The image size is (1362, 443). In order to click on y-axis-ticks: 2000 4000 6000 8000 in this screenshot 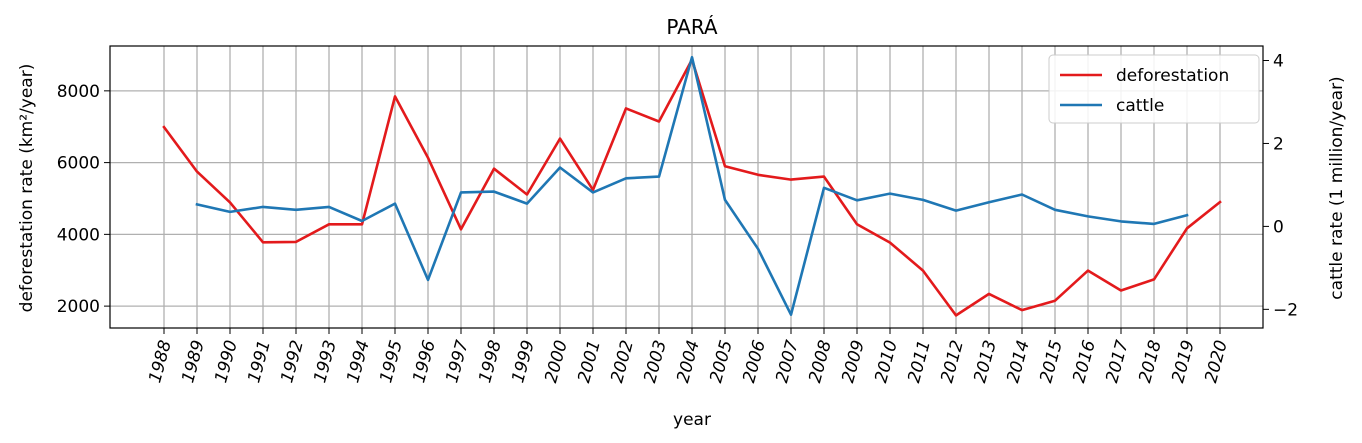, I will do `click(83, 199)`.